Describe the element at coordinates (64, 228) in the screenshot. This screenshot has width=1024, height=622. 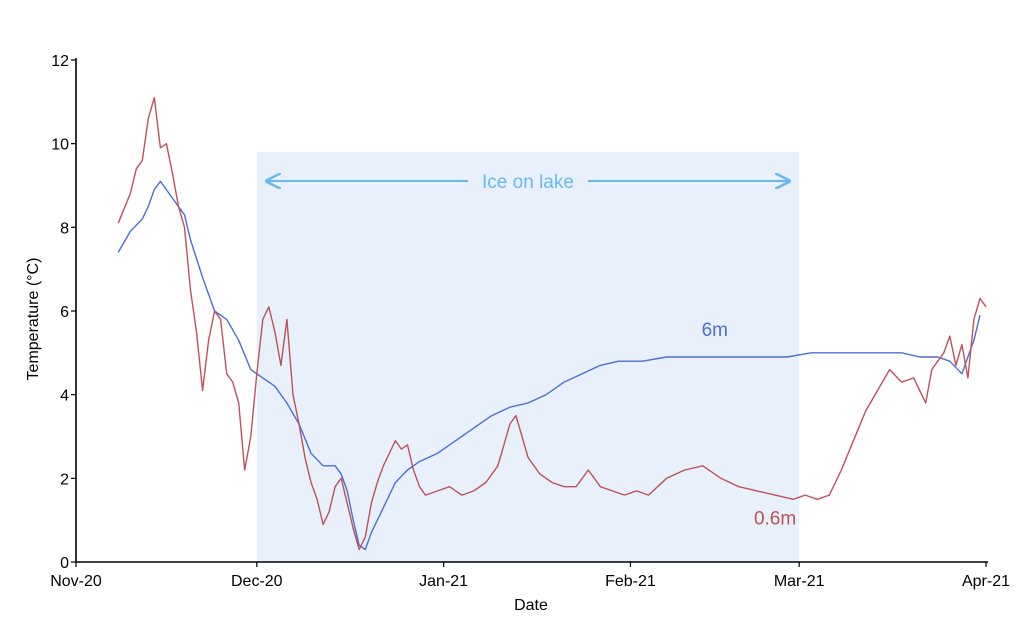
I see `y-tick-label: 8` at that location.